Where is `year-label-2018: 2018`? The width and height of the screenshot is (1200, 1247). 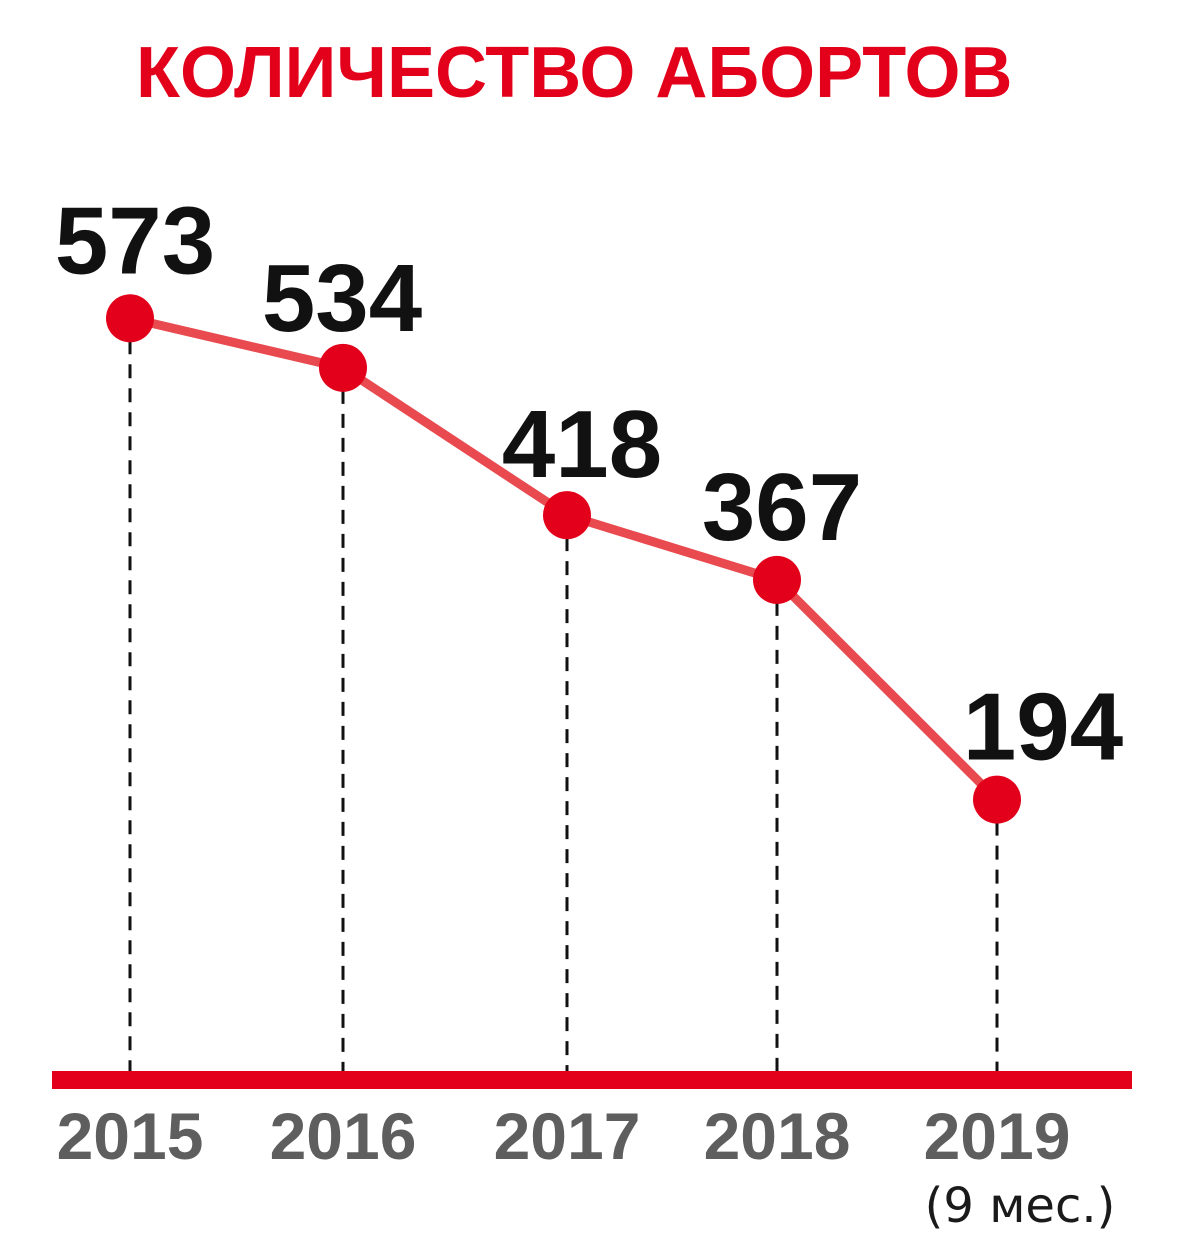
year-label-2018: 2018 is located at coordinates (777, 1136).